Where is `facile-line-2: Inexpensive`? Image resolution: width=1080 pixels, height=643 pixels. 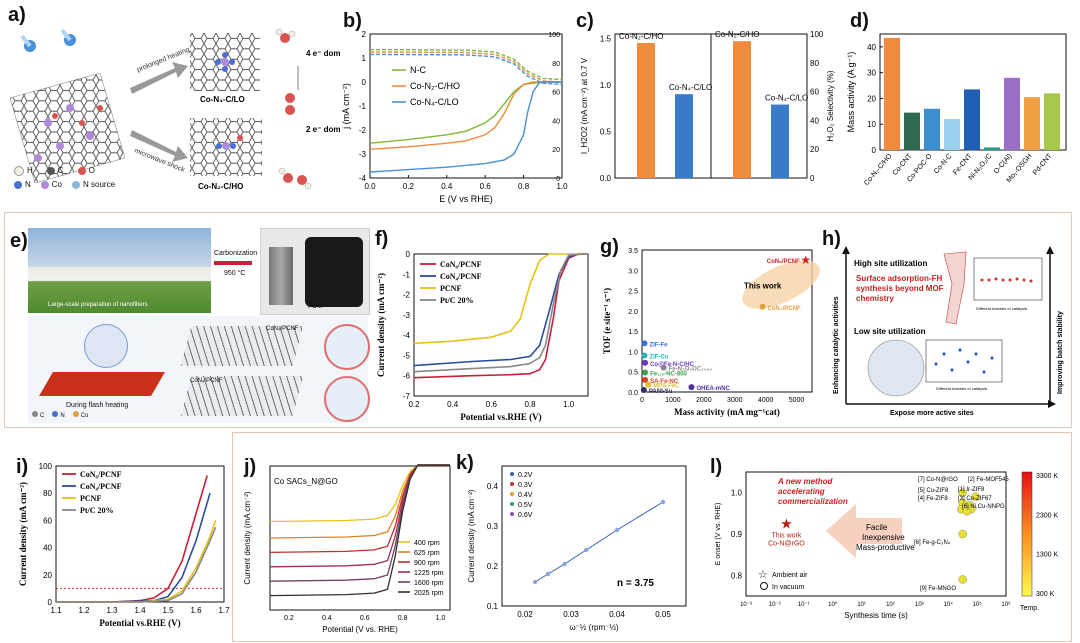
facile-line-2: Inexpensive is located at coordinates (883, 537).